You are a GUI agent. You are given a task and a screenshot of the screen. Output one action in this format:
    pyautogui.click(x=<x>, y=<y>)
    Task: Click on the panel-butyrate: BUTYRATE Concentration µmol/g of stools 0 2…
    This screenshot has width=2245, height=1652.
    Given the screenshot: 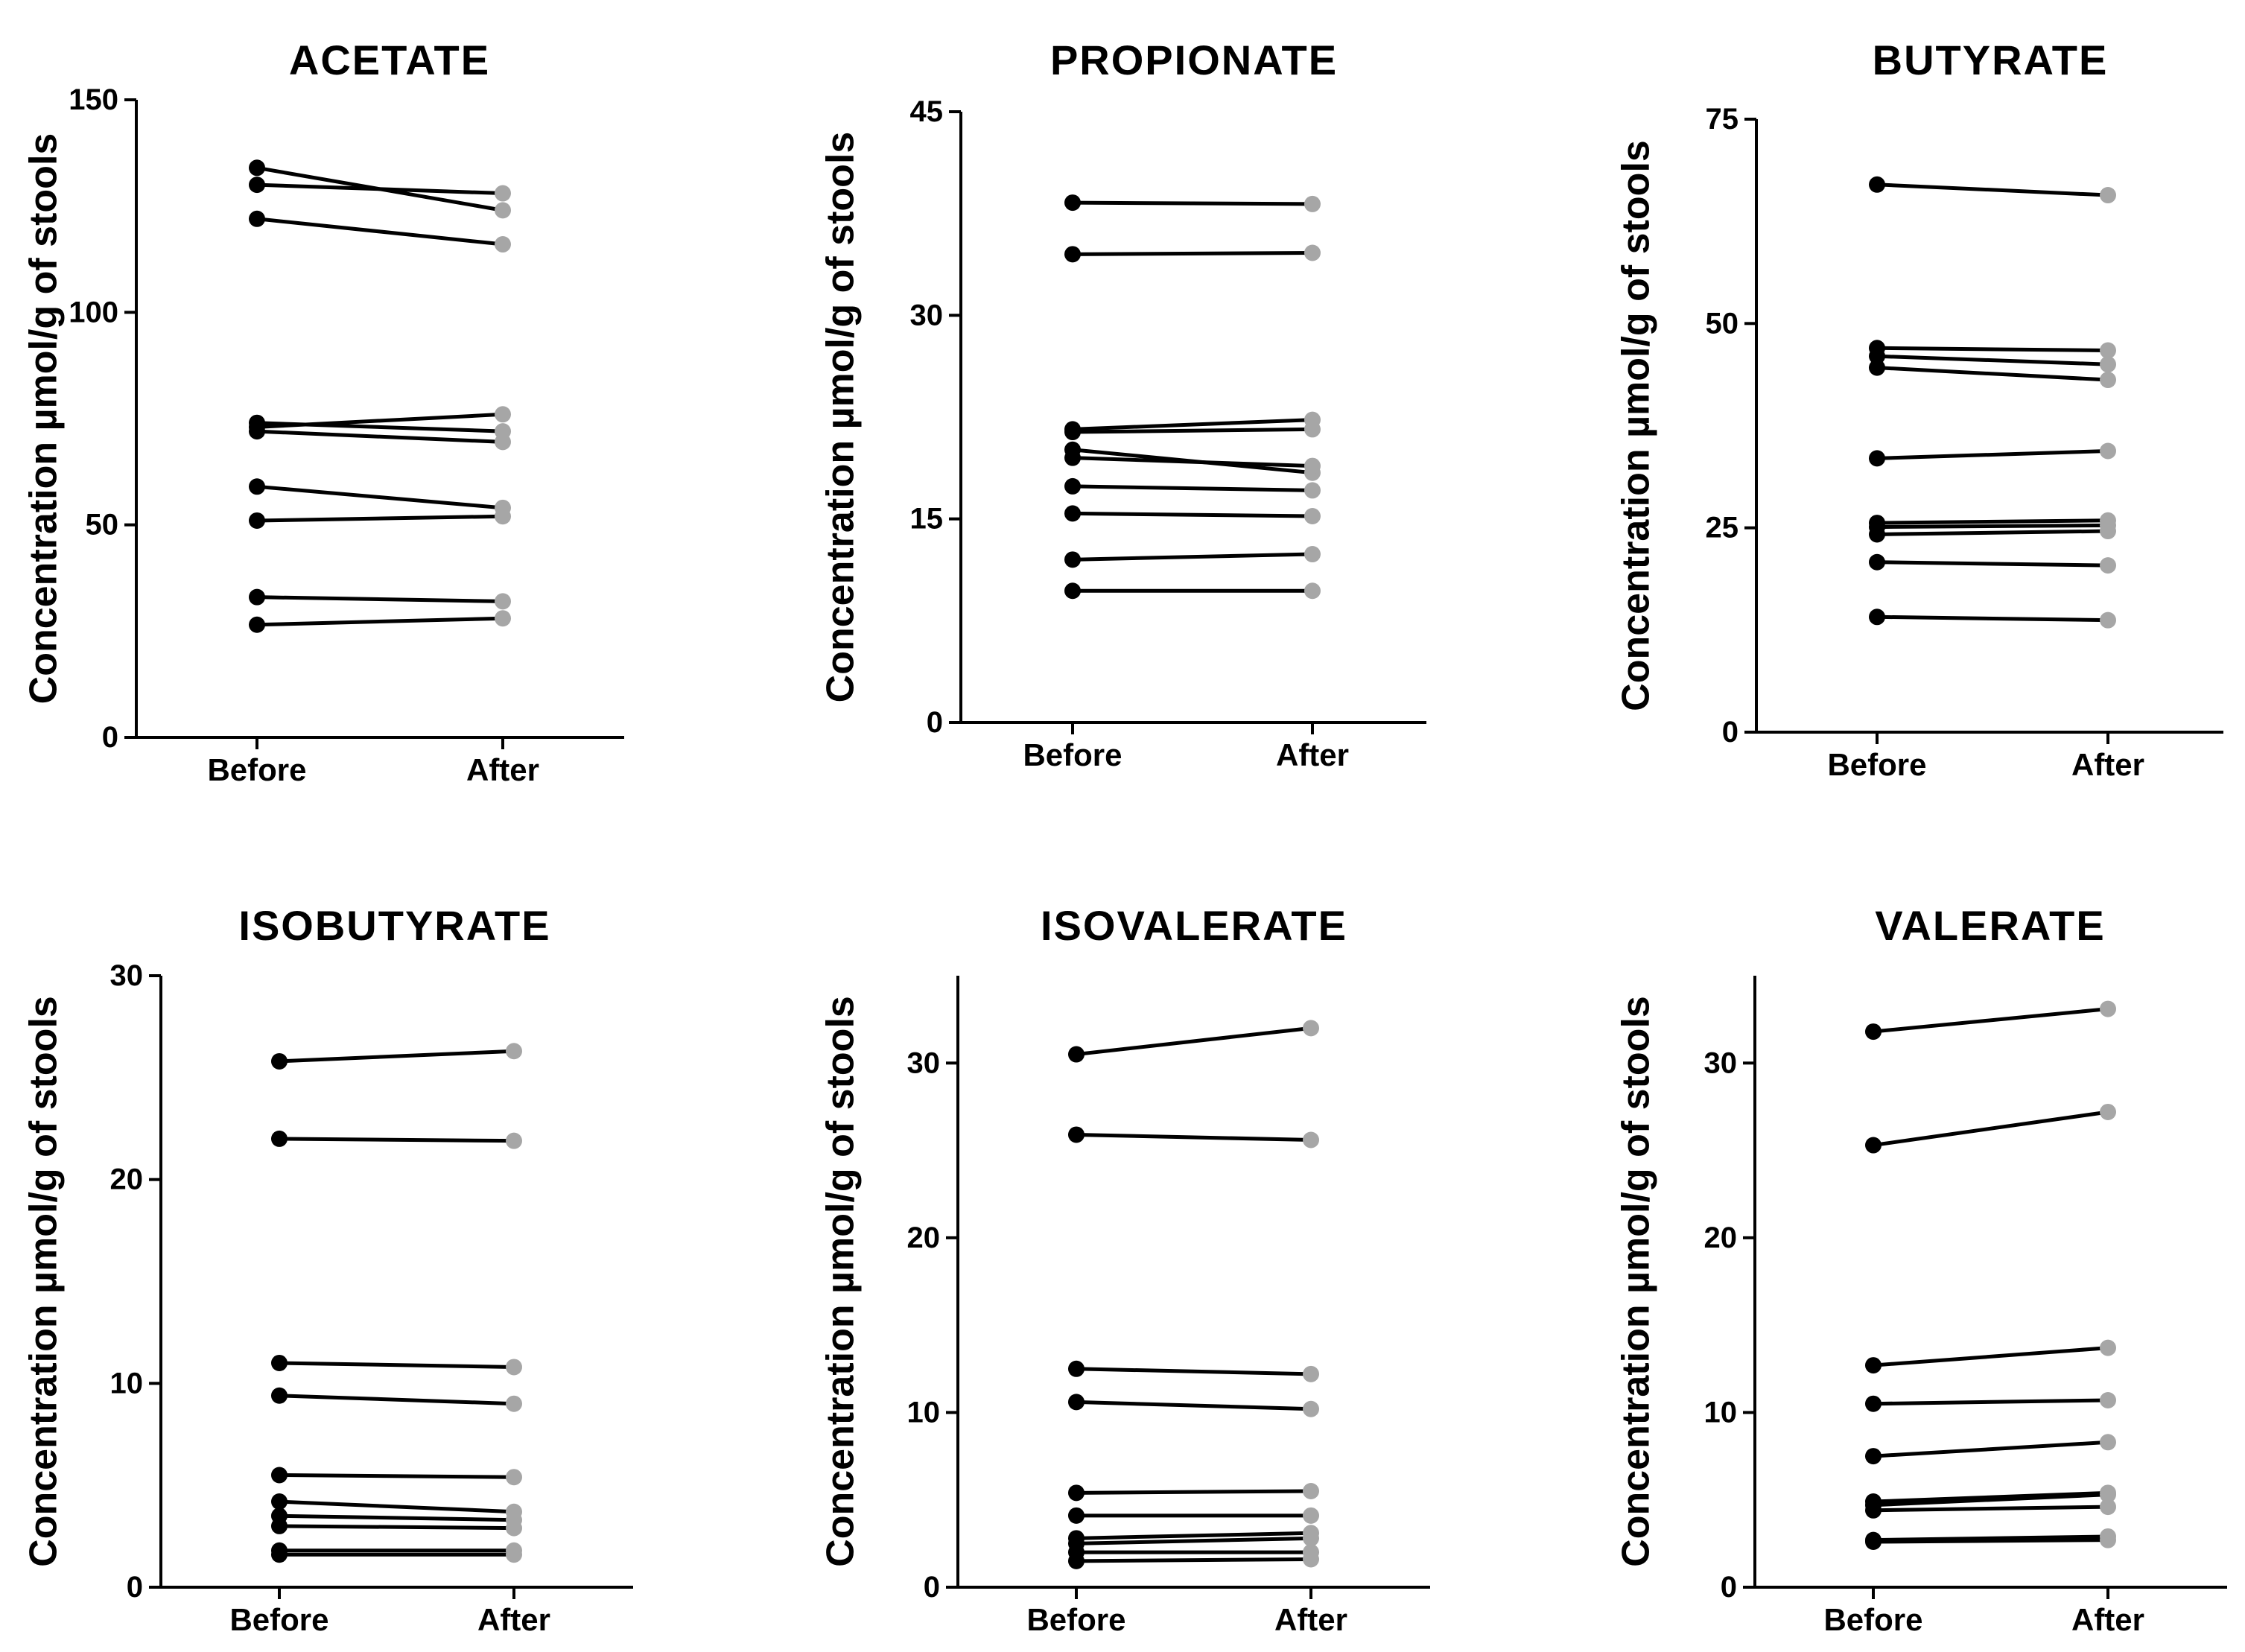 What is the action you would take?
    pyautogui.click(x=1919, y=409)
    